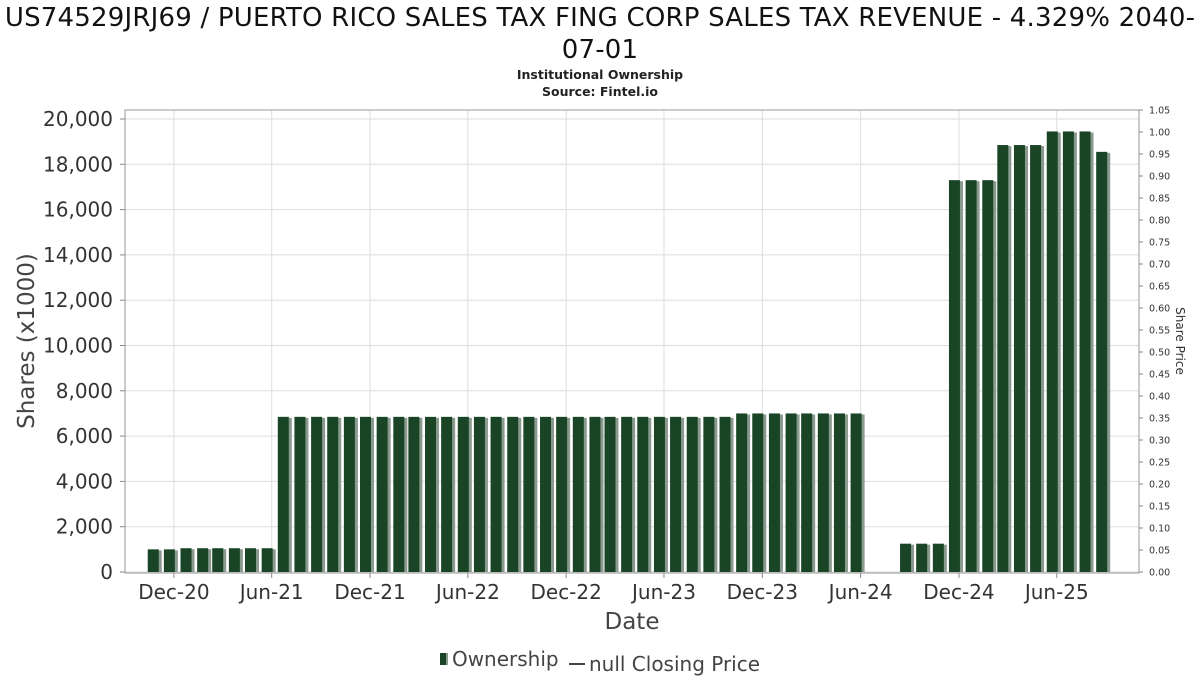 Image resolution: width=1200 pixels, height=676 pixels. What do you see at coordinates (674, 664) in the screenshot?
I see `legend-label-closing-price: null Closing Price` at bounding box center [674, 664].